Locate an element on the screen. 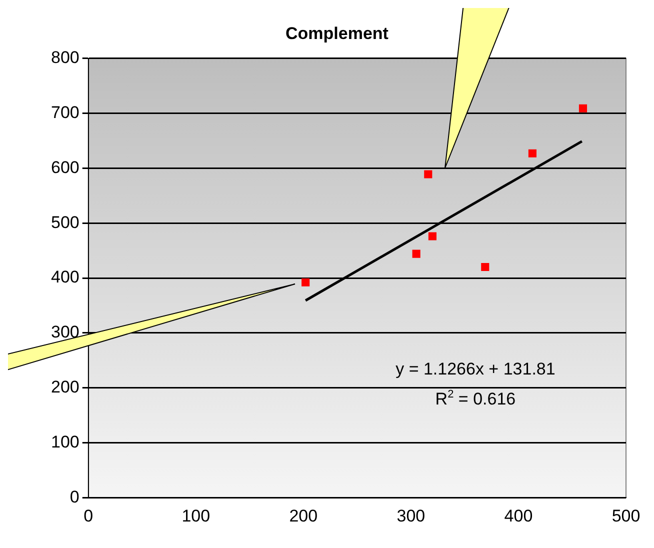 This screenshot has height=548, width=654. y-tick-label: 200 is located at coordinates (65, 386).